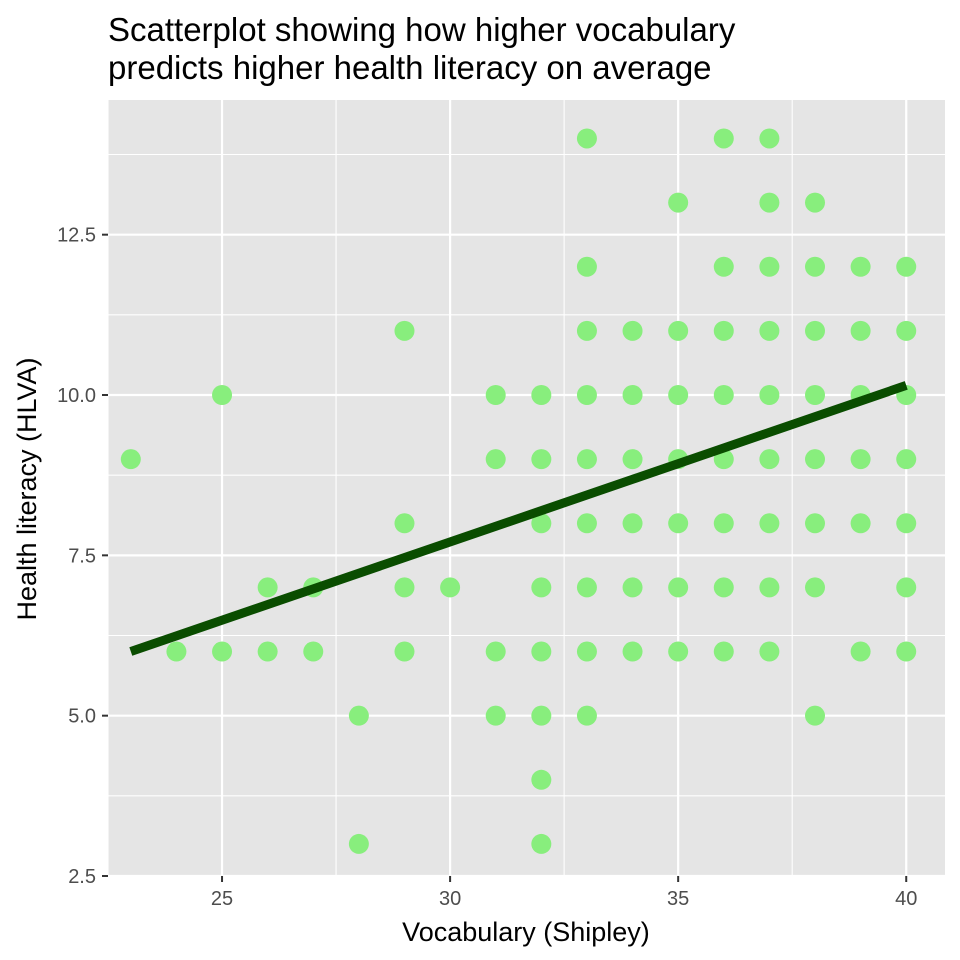 This screenshot has height=960, width=960. Describe the element at coordinates (82, 717) in the screenshot. I see `y-tick-label: 5.0` at that location.